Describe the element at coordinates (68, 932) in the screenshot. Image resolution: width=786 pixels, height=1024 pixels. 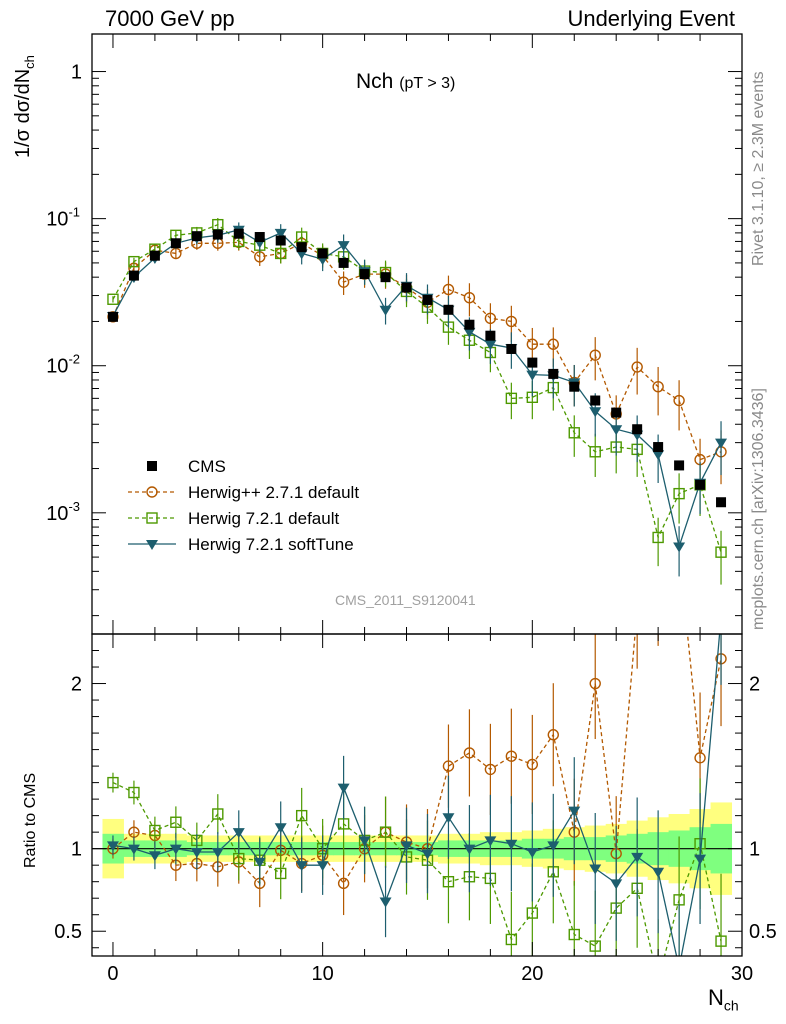
I see `ratio-y-tick-label: 0.5` at that location.